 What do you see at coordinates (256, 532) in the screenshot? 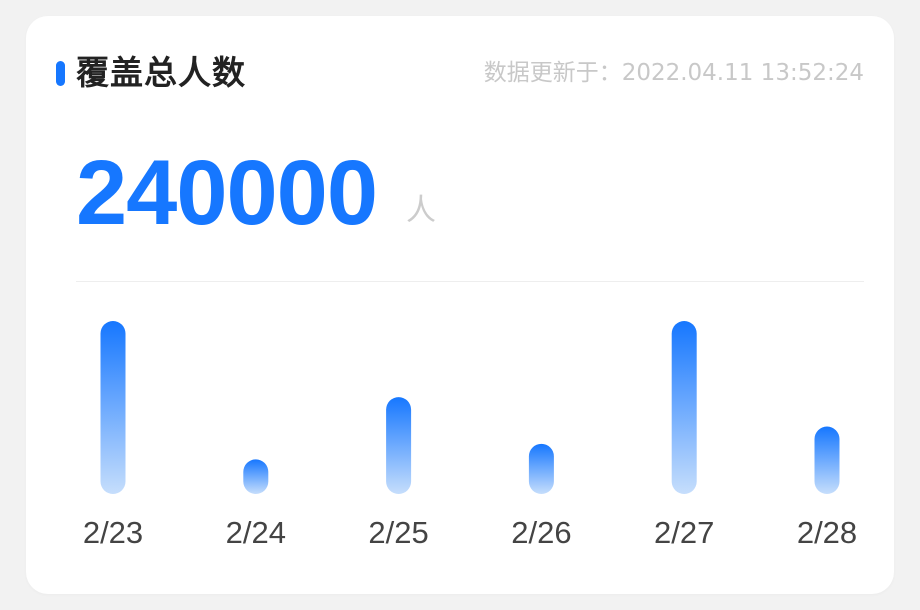
I see `x-tick-label: 2/24` at bounding box center [256, 532].